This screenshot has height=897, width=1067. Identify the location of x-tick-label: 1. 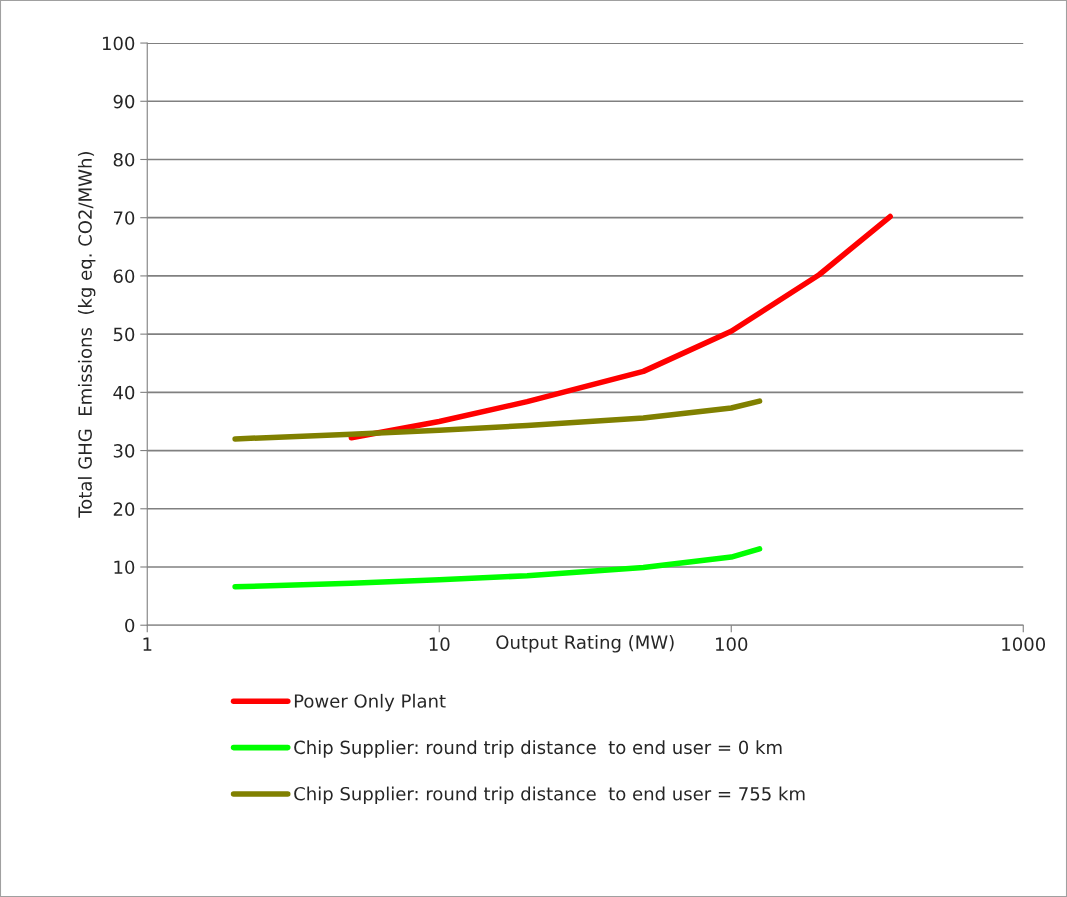
(147, 644).